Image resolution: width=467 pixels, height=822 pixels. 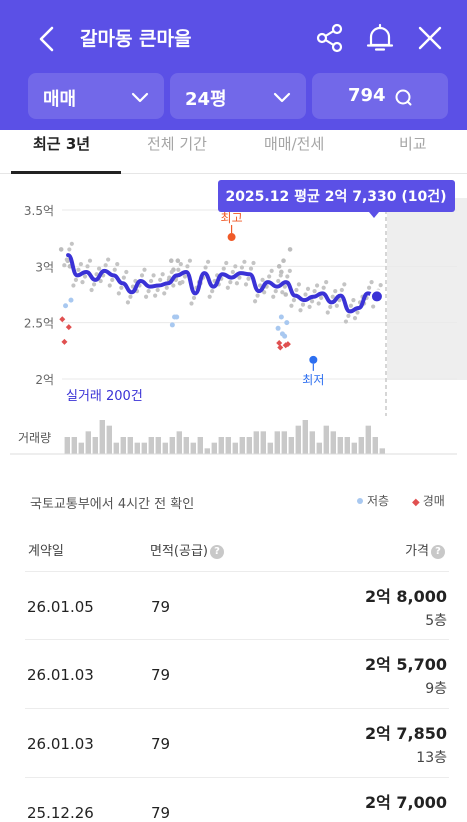 What do you see at coordinates (330, 38) in the screenshot?
I see `share-icon` at bounding box center [330, 38].